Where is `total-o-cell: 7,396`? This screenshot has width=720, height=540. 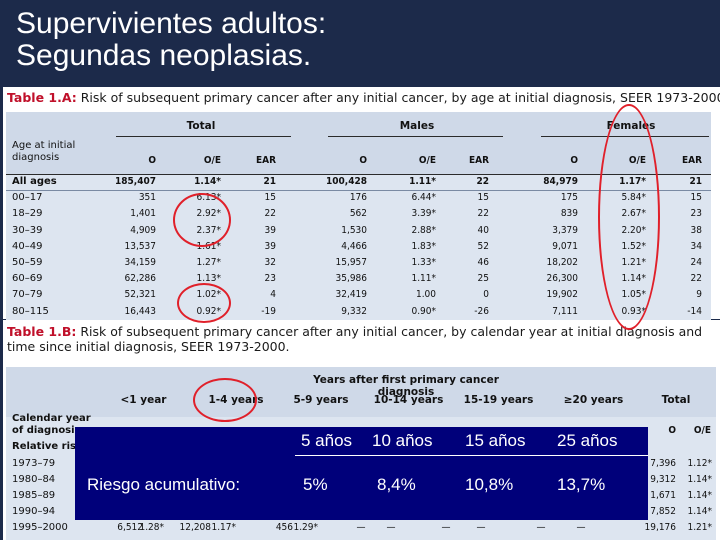 total-o-cell: 7,396 is located at coordinates (663, 463).